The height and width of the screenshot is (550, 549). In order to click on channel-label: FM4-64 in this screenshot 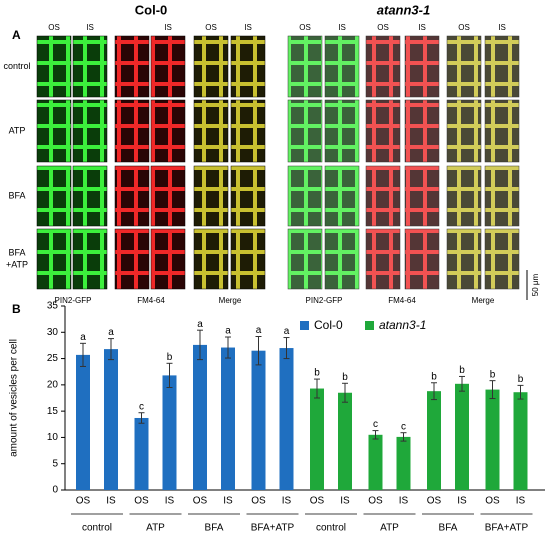, I will do `click(402, 300)`.